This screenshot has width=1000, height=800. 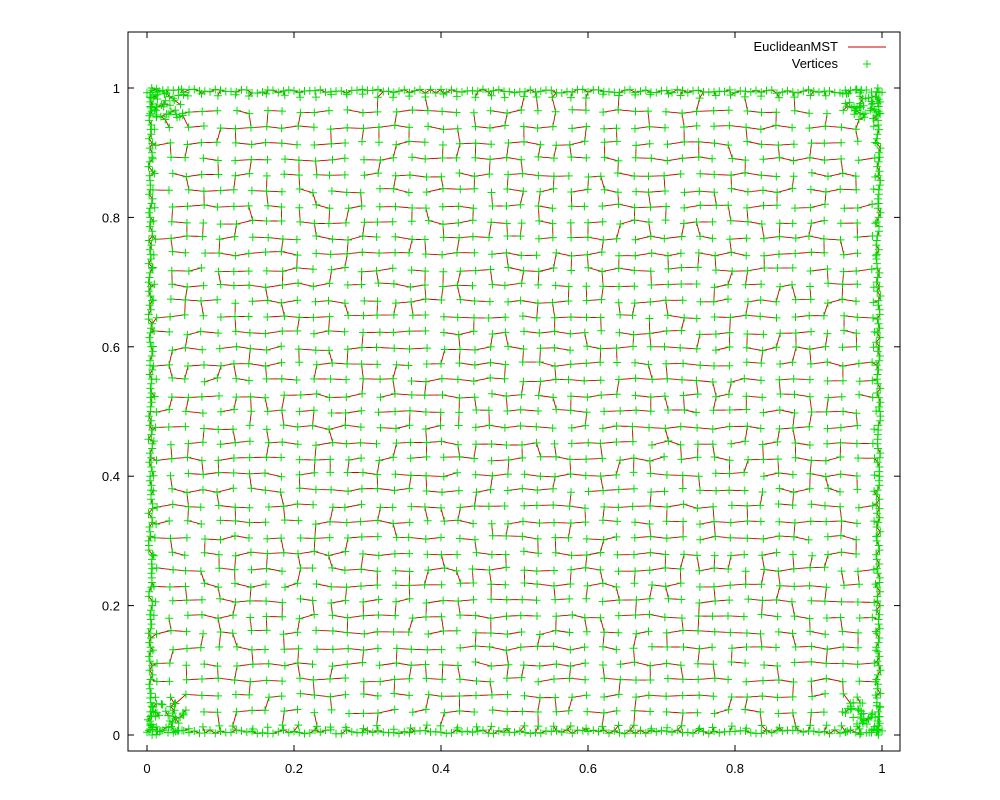 I want to click on y-tick-label: 0.6, so click(x=111, y=347).